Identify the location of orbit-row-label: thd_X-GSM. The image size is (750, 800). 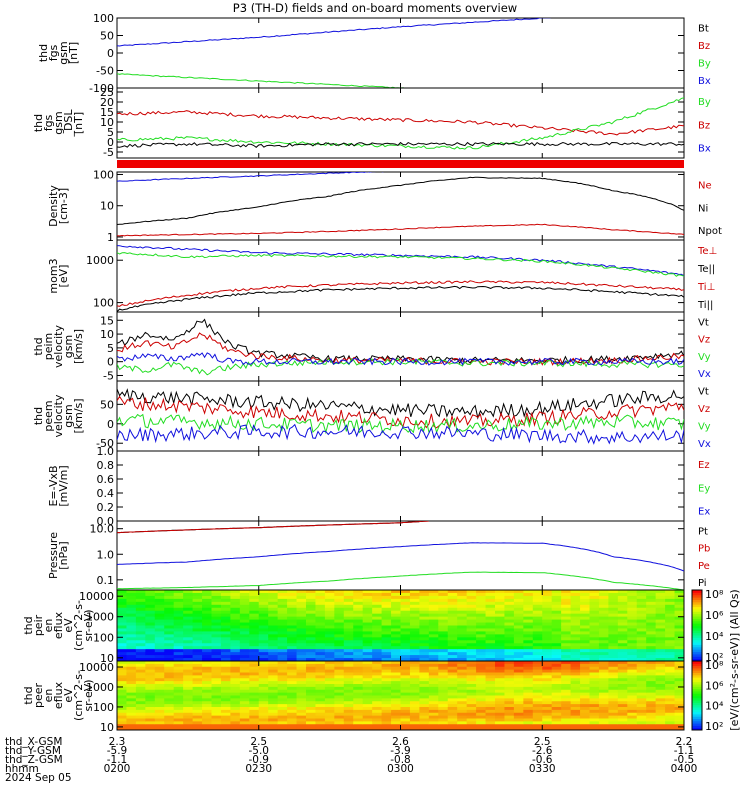
(33, 742).